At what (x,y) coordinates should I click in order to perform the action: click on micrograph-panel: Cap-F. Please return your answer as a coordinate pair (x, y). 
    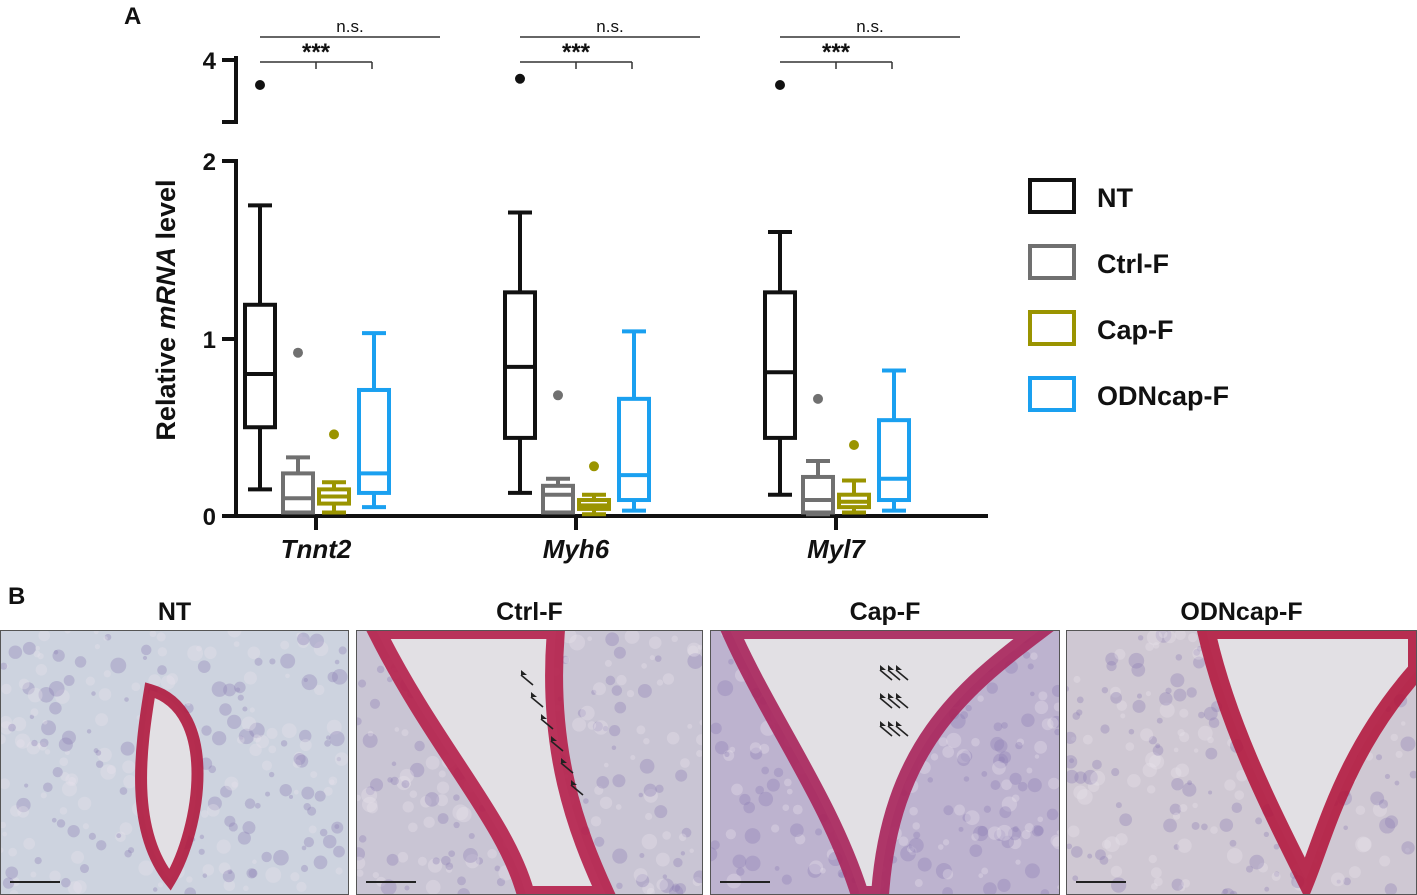
    Looking at the image, I should click on (885, 746).